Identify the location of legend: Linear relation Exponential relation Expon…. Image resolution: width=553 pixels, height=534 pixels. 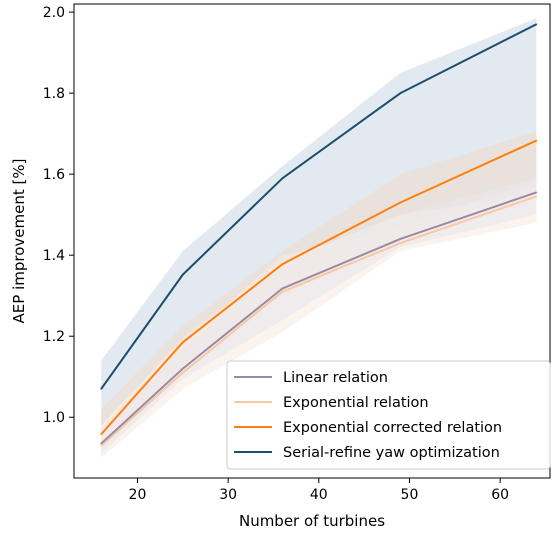
(388, 415).